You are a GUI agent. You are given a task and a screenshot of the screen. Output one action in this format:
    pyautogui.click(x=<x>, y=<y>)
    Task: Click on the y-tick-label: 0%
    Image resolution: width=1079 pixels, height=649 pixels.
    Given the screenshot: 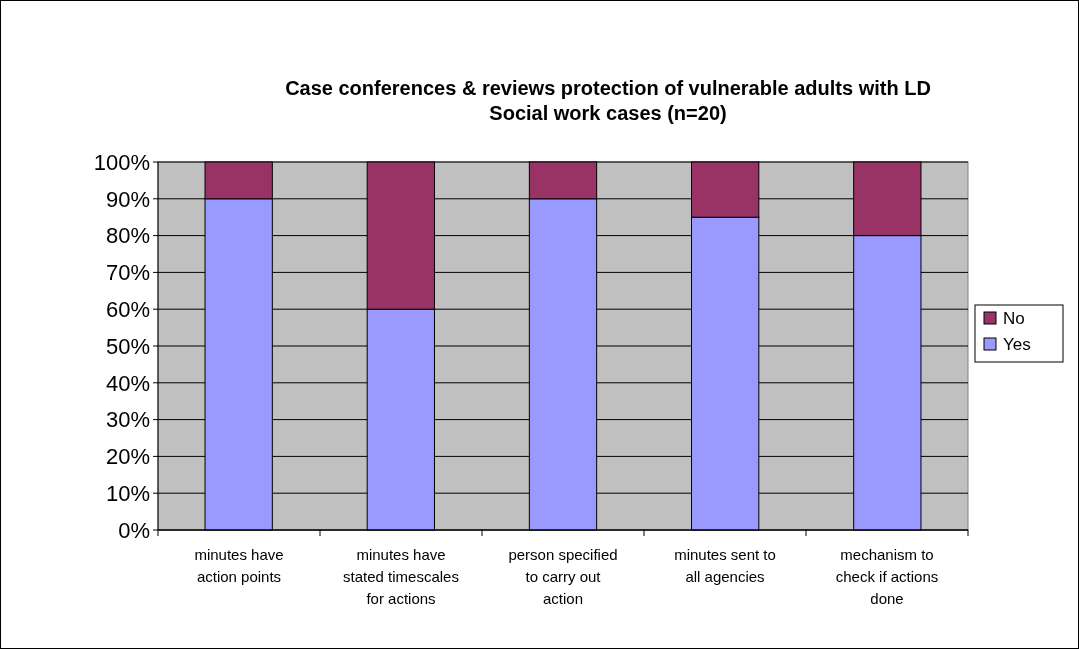 What is the action you would take?
    pyautogui.click(x=134, y=530)
    